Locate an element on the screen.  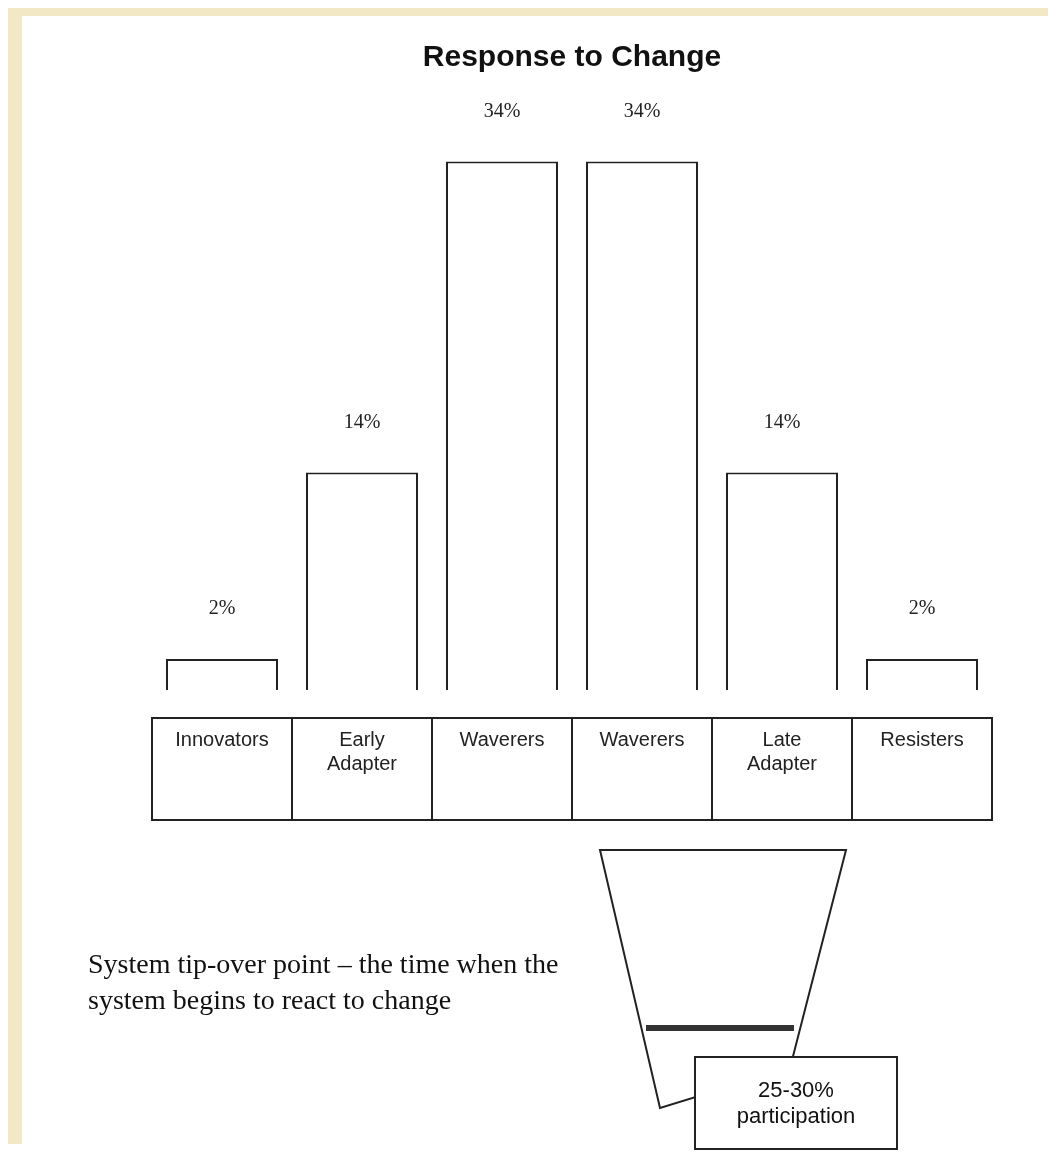
chart-title: Response to Change is located at coordinates (572, 56).